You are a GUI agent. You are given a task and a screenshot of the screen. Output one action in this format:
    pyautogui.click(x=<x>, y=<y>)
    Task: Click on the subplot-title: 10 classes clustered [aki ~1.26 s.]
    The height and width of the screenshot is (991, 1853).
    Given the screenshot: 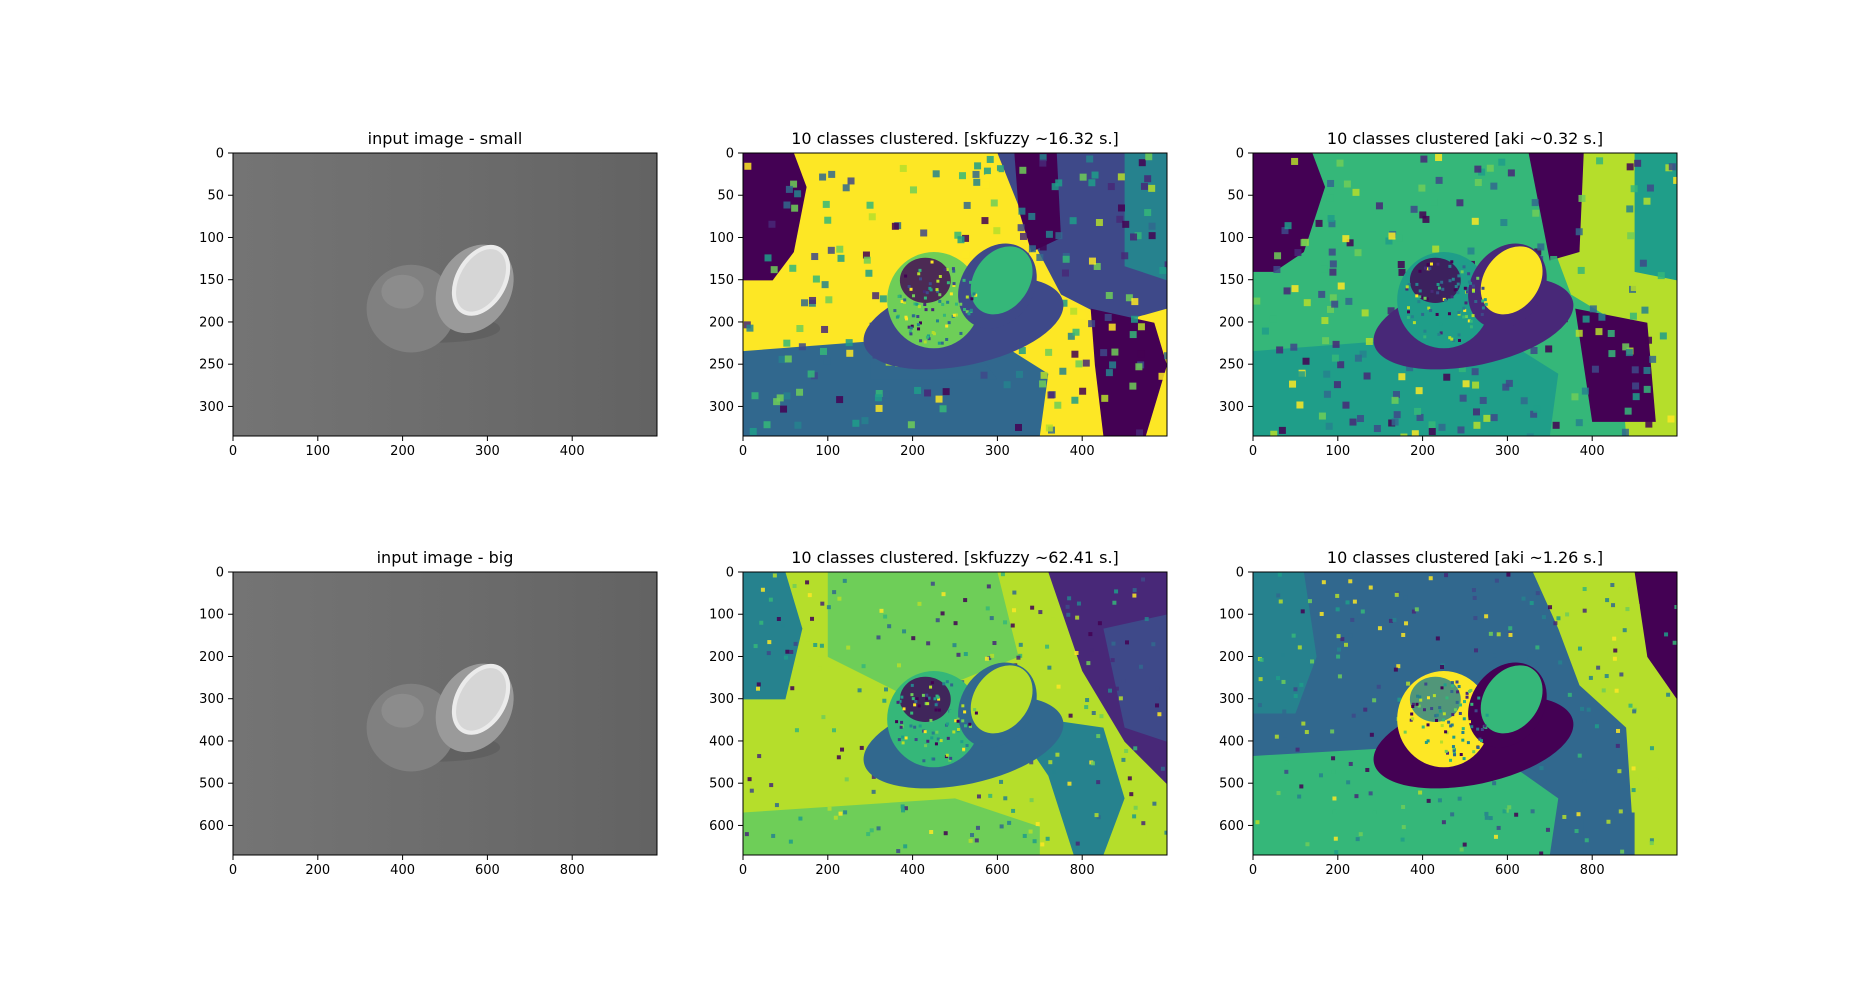 What is the action you would take?
    pyautogui.click(x=1465, y=557)
    